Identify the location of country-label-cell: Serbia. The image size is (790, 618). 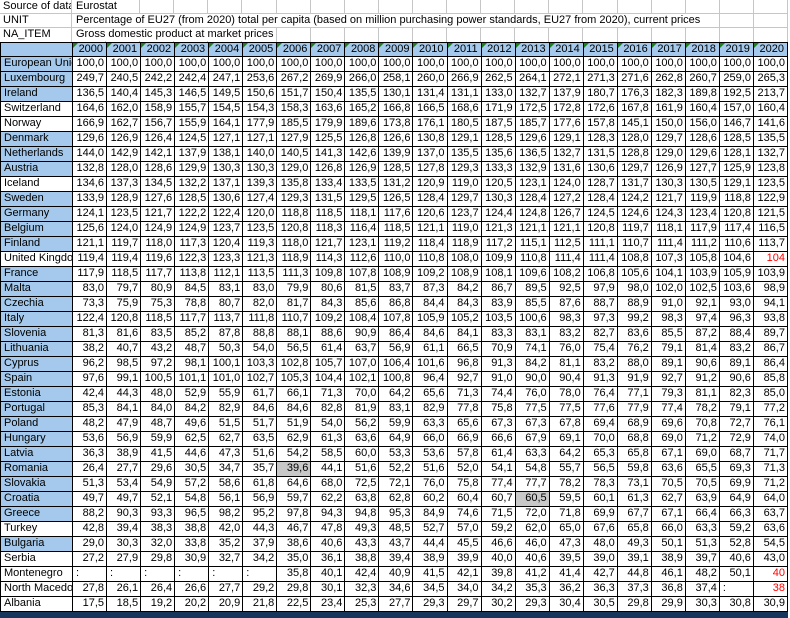
(37, 559).